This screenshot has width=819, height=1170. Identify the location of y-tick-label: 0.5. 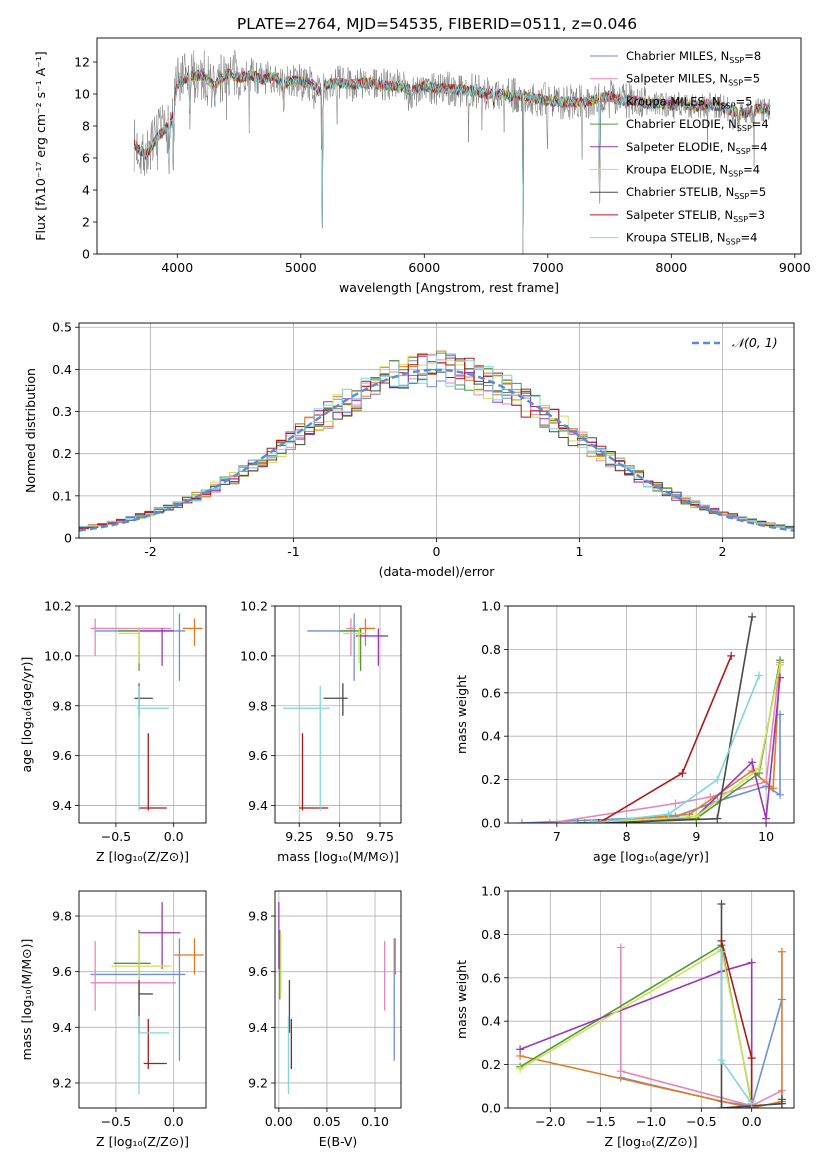
(62, 327).